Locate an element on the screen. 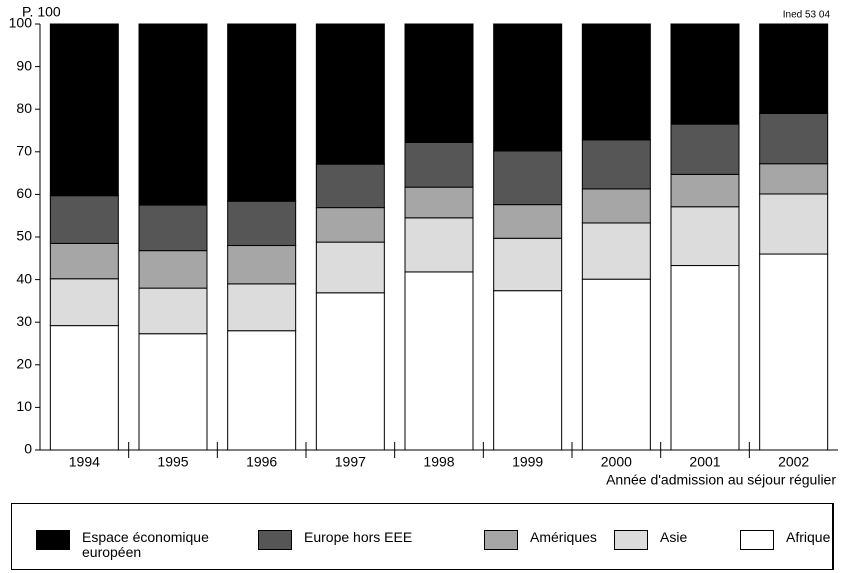  x-tick-label: 2001 is located at coordinates (704, 462).